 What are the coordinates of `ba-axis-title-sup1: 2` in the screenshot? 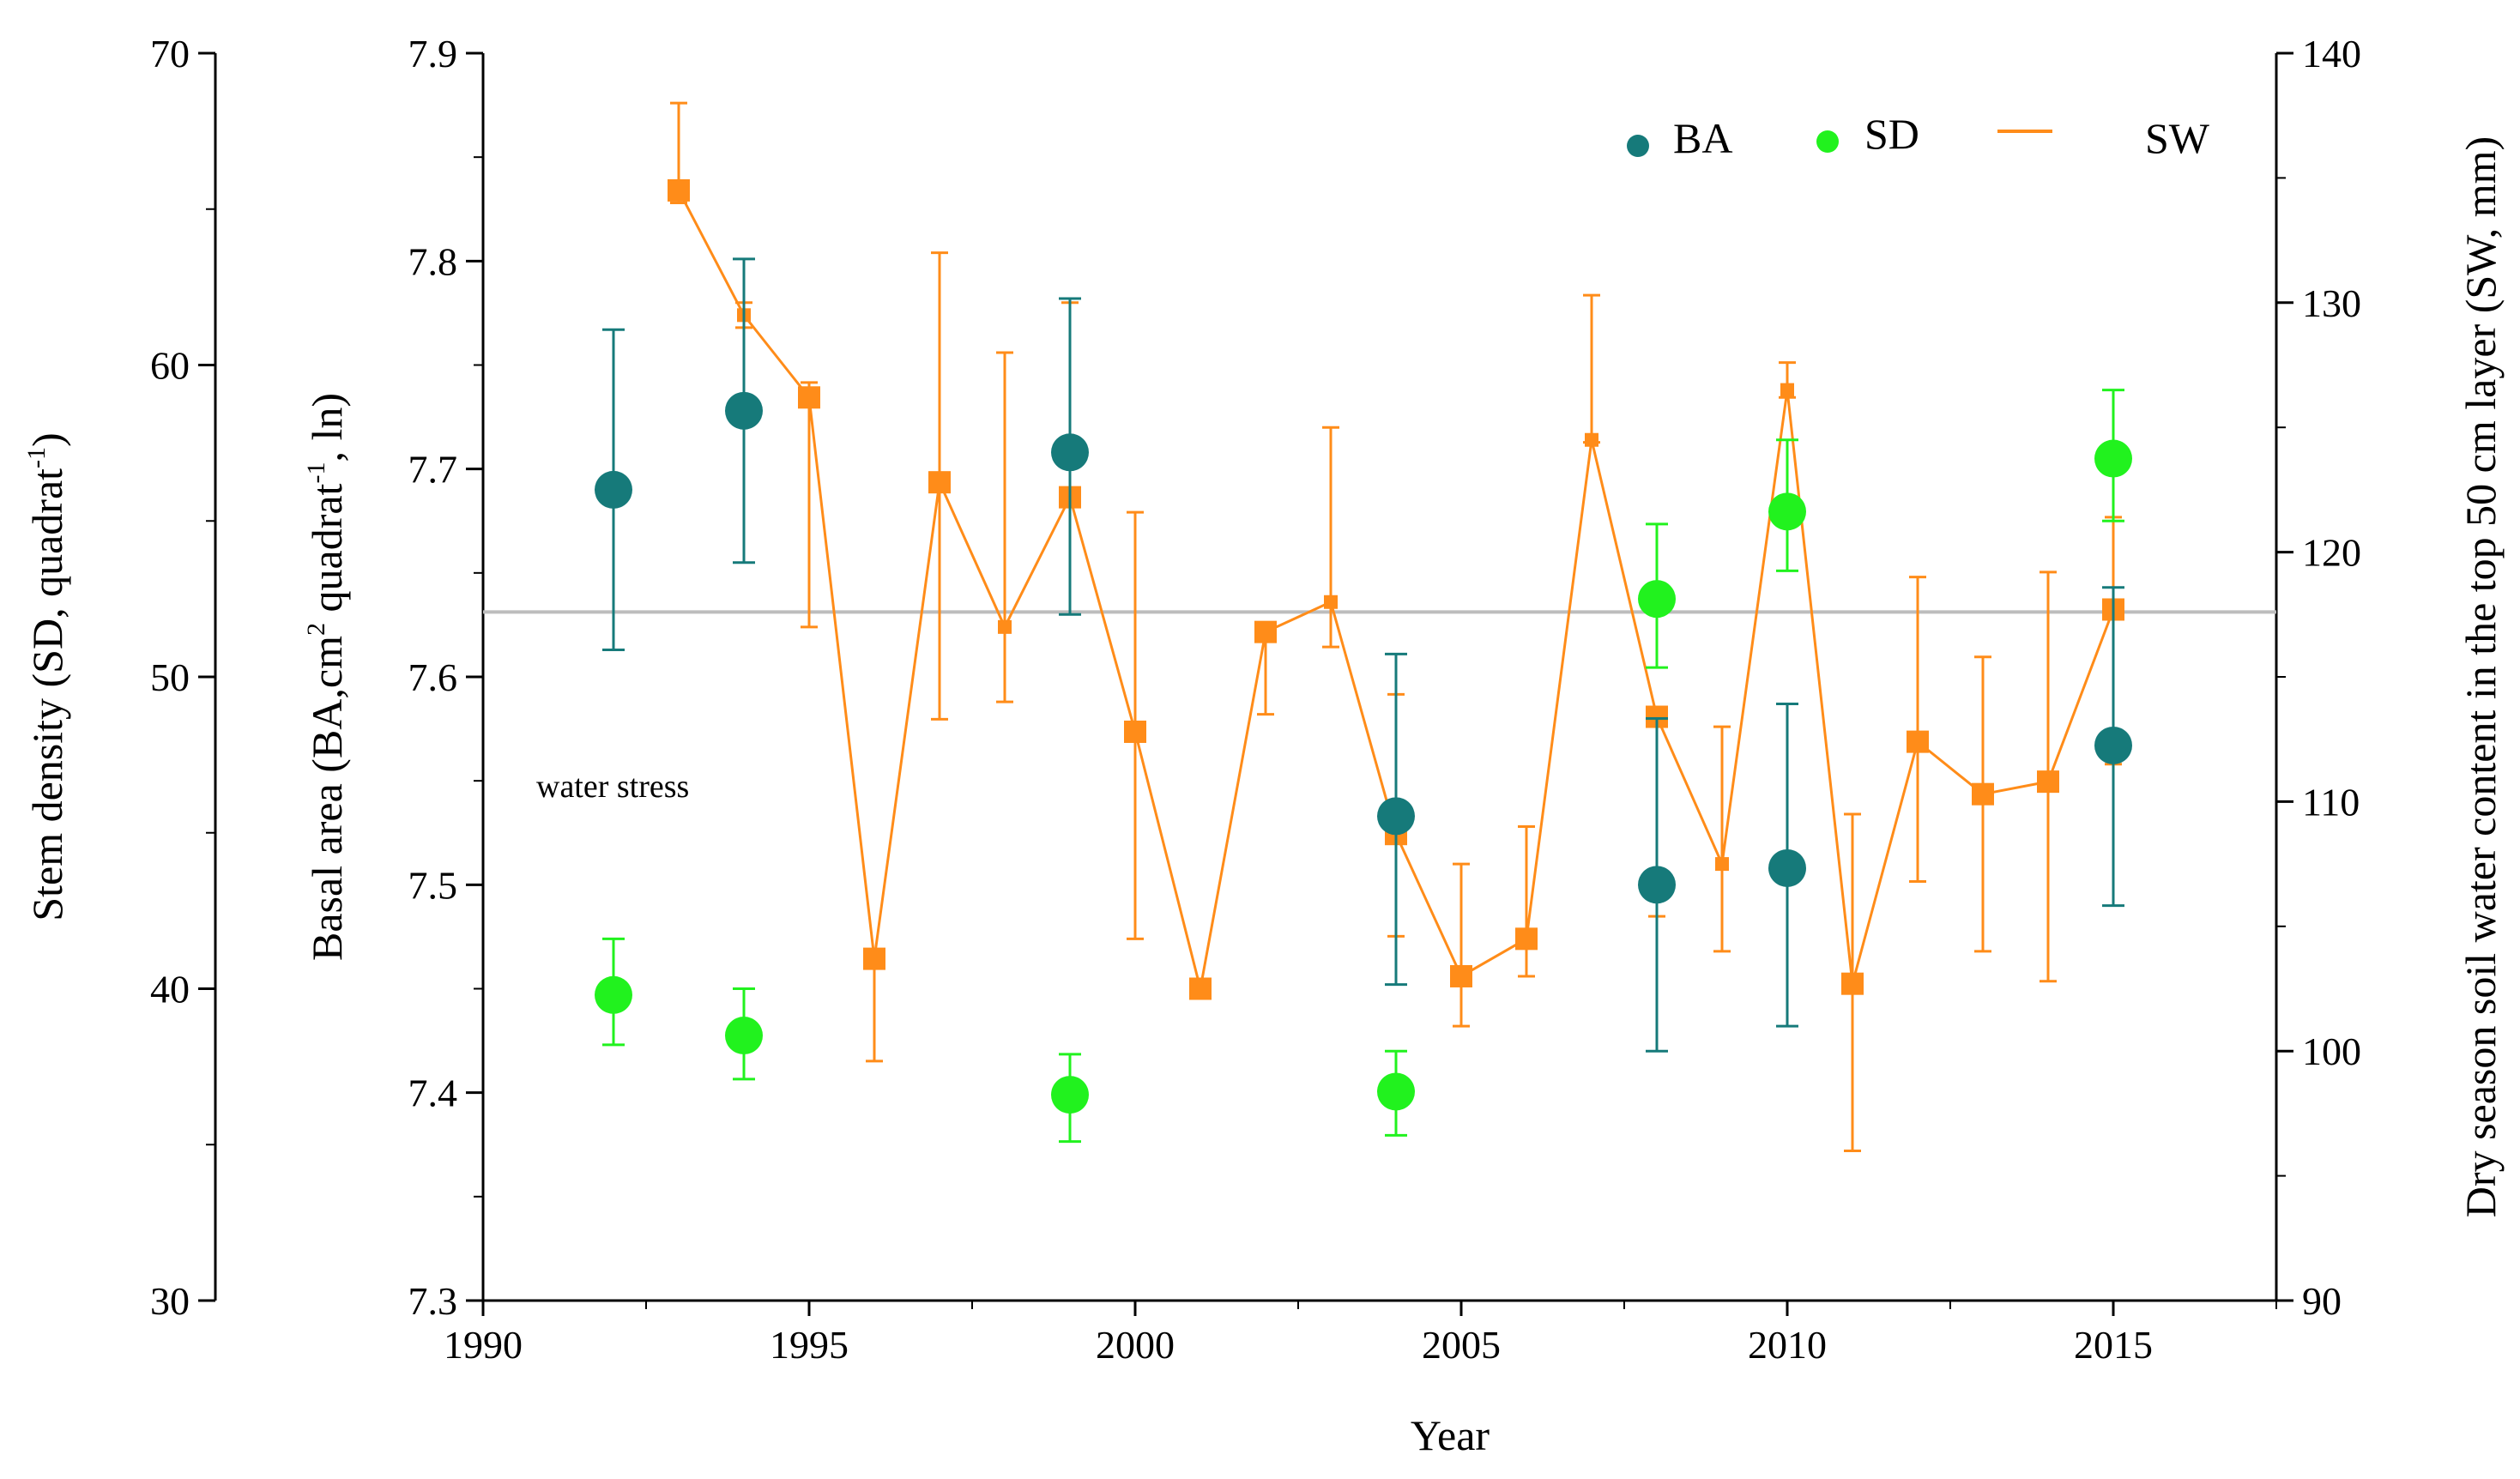 It's located at (316, 629).